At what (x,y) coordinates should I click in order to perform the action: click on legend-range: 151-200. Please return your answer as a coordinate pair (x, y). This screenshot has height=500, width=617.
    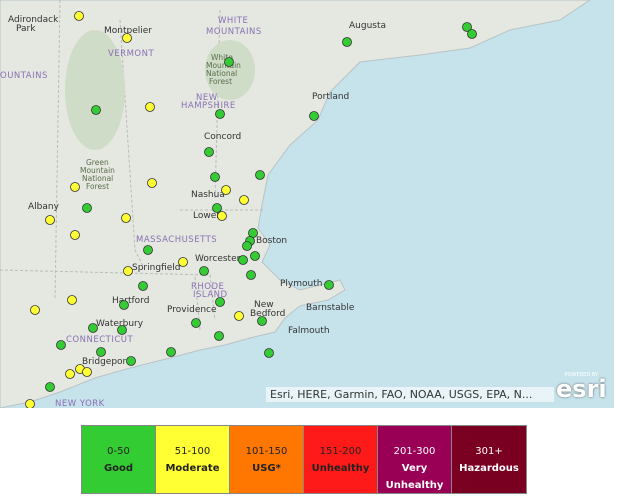
    Looking at the image, I should click on (340, 451).